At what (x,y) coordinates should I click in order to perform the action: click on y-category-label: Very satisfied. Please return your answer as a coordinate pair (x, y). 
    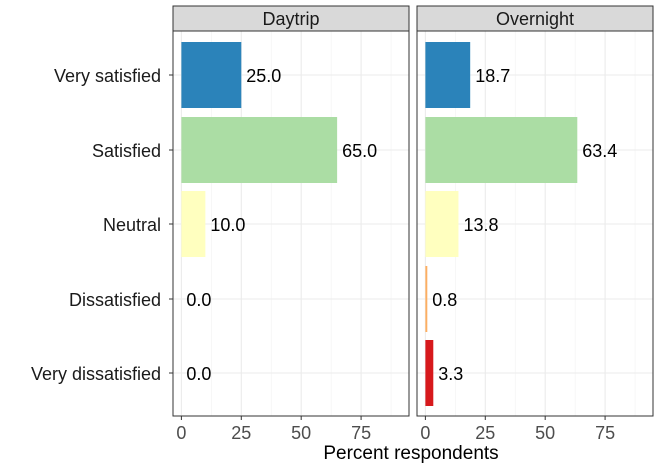
    Looking at the image, I should click on (107, 76).